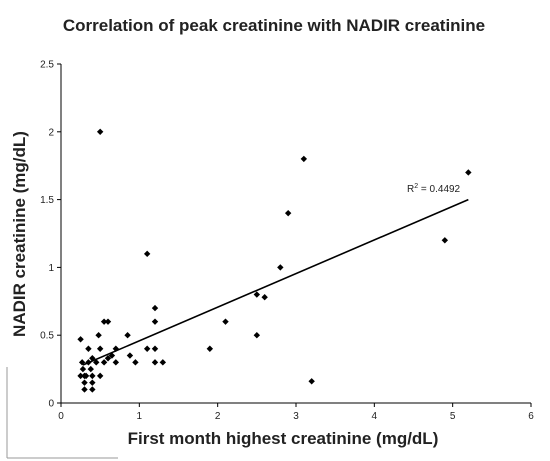 This screenshot has height=461, width=550. What do you see at coordinates (61, 416) in the screenshot?
I see `x-tick-label: 0` at bounding box center [61, 416].